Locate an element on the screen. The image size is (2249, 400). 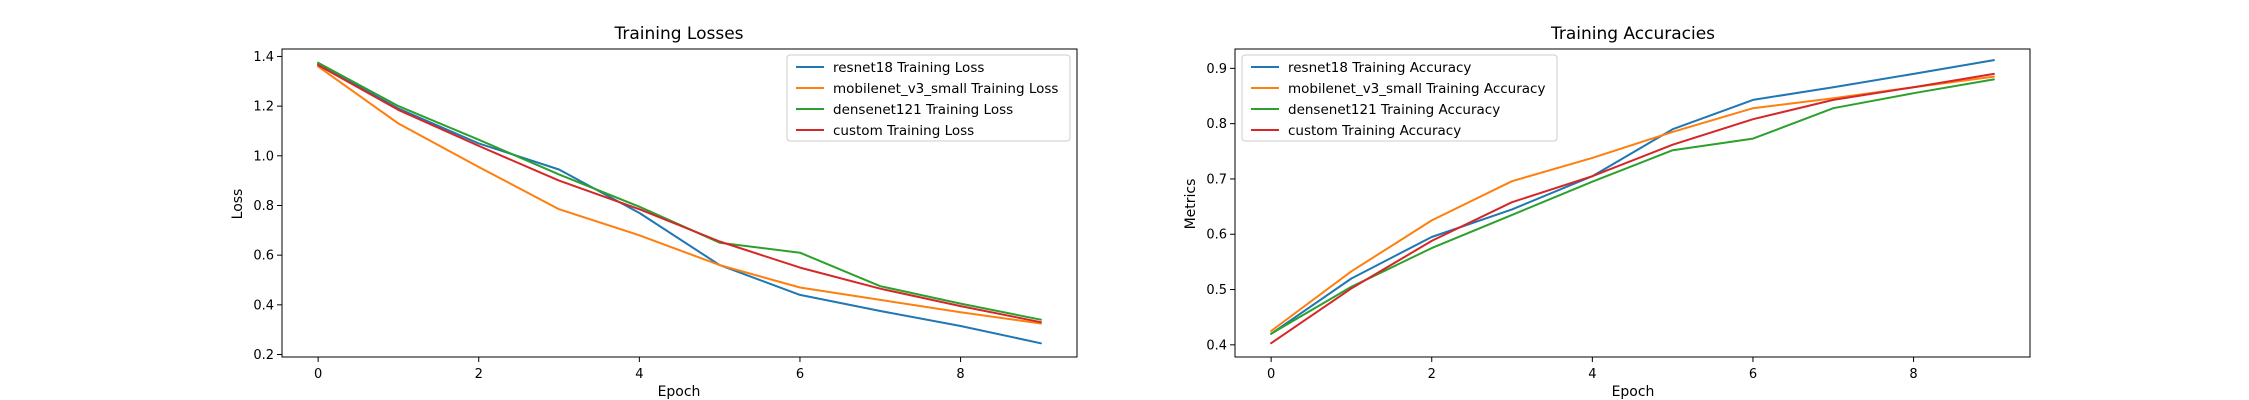
y-axis-label: Metrics is located at coordinates (1191, 204).